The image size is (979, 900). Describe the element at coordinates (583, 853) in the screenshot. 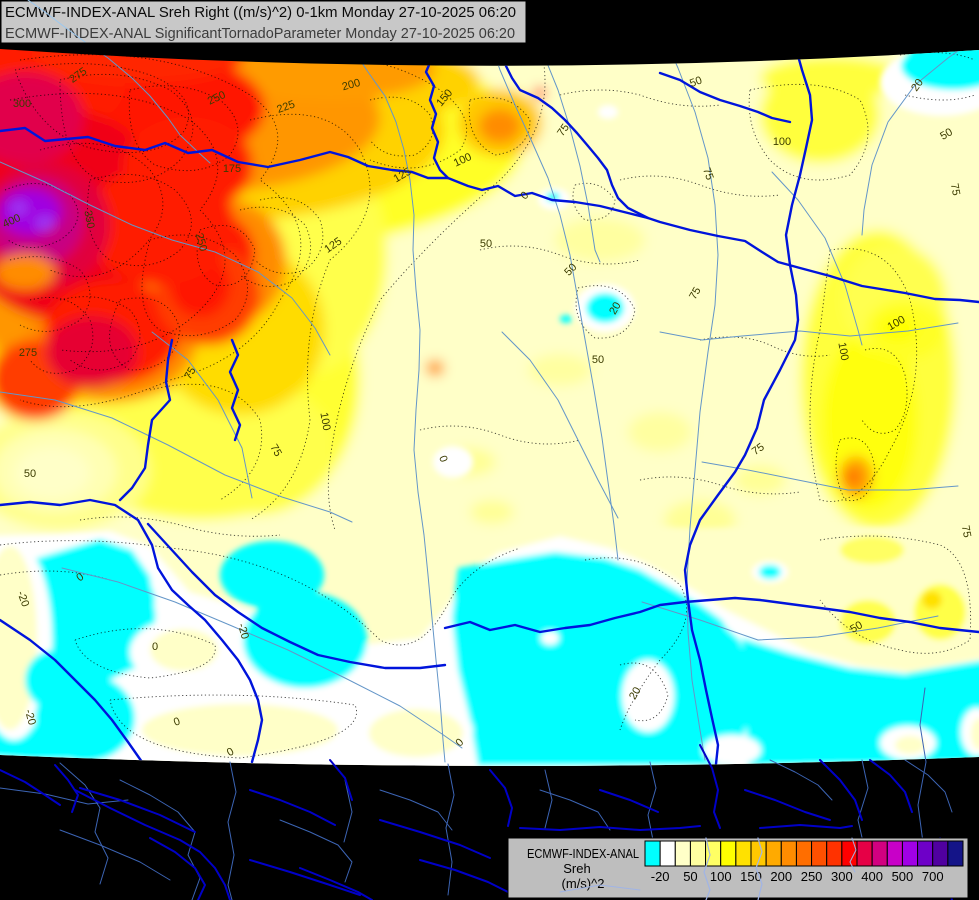

I see `svg-text: ECMWF-INDEX-ANAL` at that location.